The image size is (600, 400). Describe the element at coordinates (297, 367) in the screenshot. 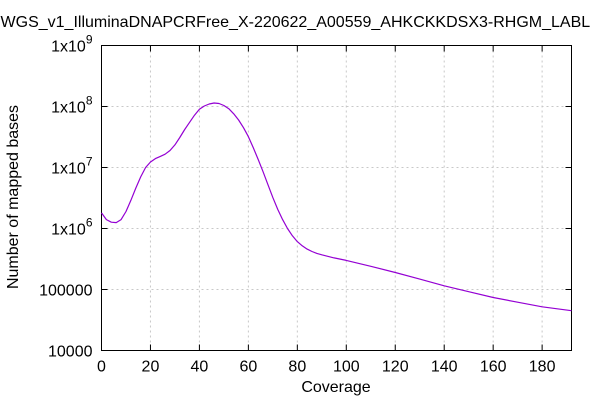

I see `x-tick-label: 80` at that location.